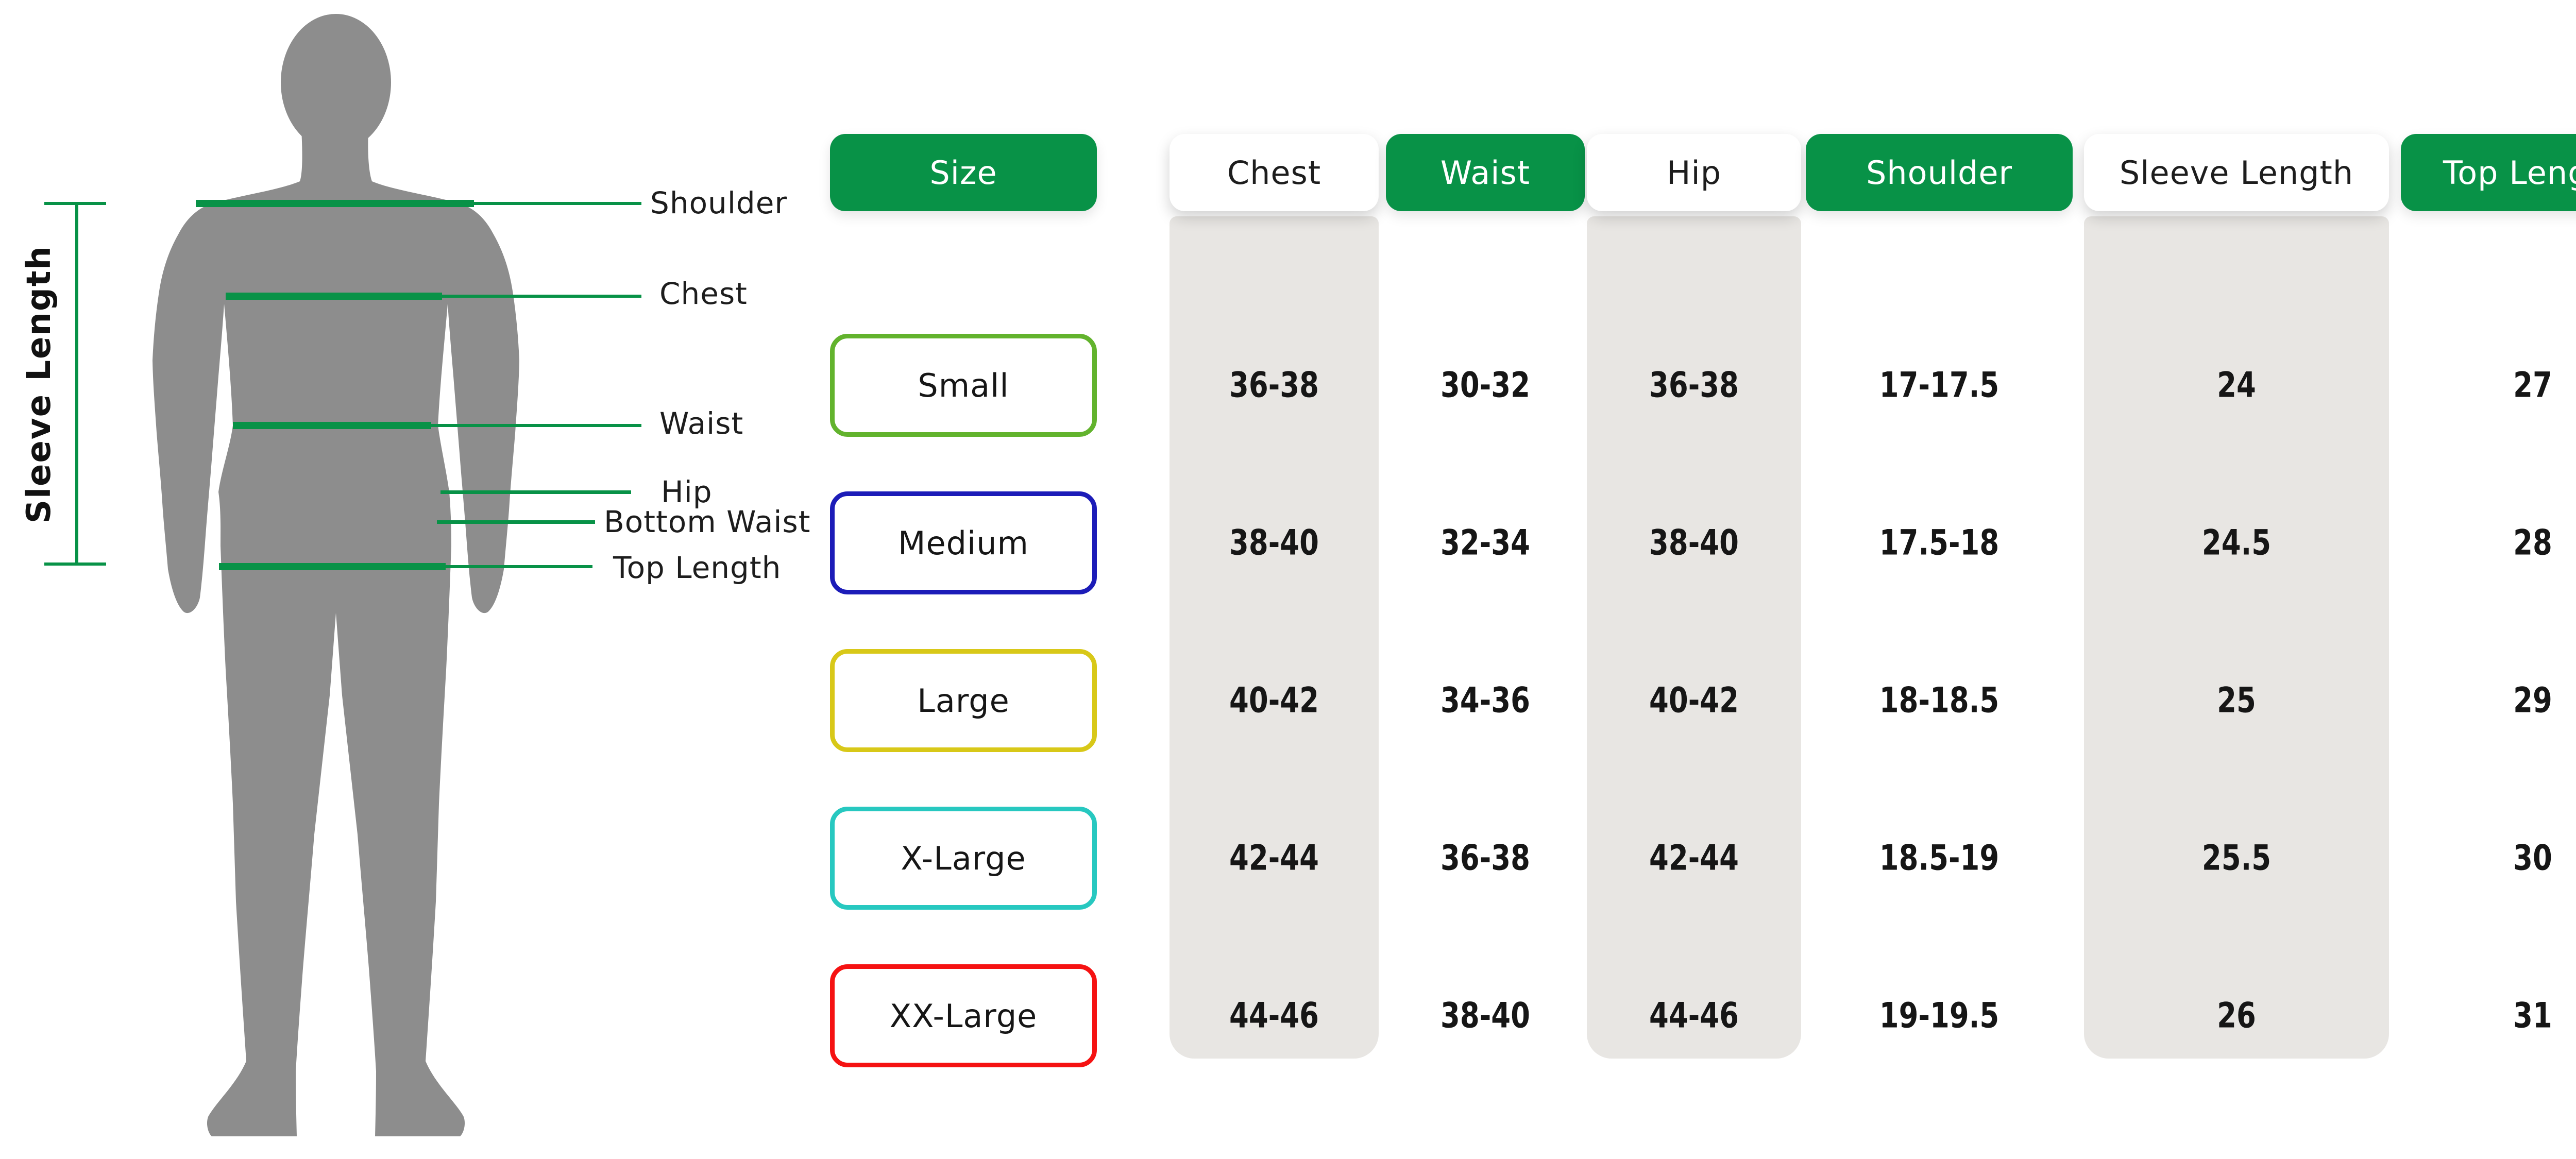 The image size is (2576, 1159). I want to click on cell-xx-large-hip: 44-46, so click(1694, 1016).